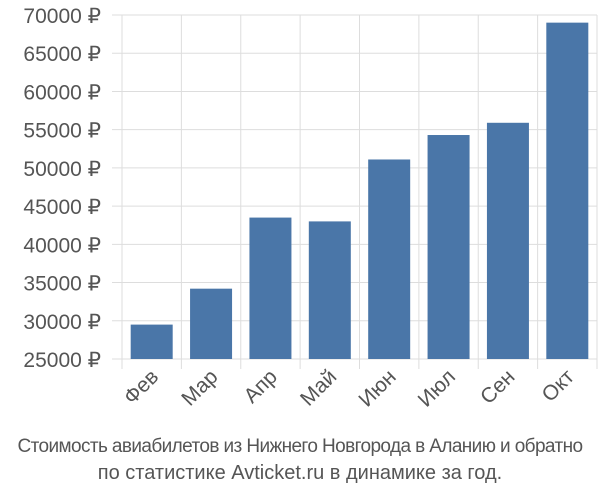 The image size is (600, 500). What do you see at coordinates (199, 387) in the screenshot?
I see `x-tick-label: Мар` at bounding box center [199, 387].